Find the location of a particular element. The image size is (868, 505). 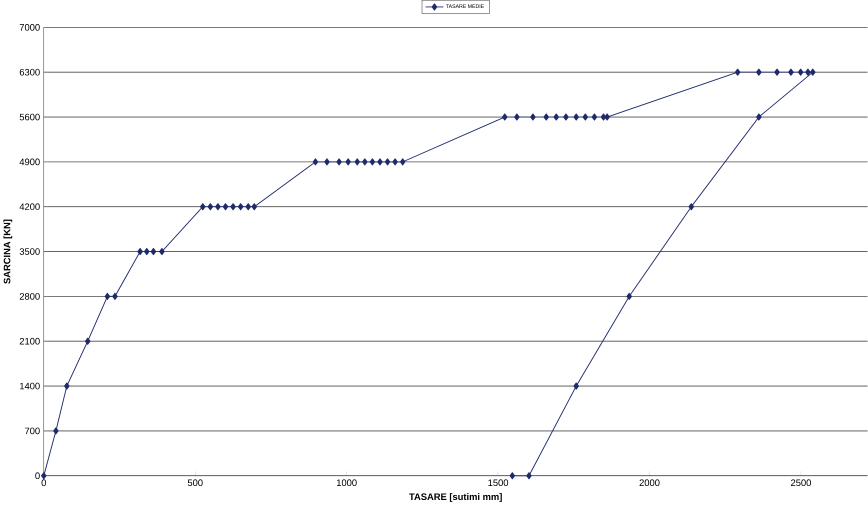

y-tick-label: 4900 is located at coordinates (30, 162).